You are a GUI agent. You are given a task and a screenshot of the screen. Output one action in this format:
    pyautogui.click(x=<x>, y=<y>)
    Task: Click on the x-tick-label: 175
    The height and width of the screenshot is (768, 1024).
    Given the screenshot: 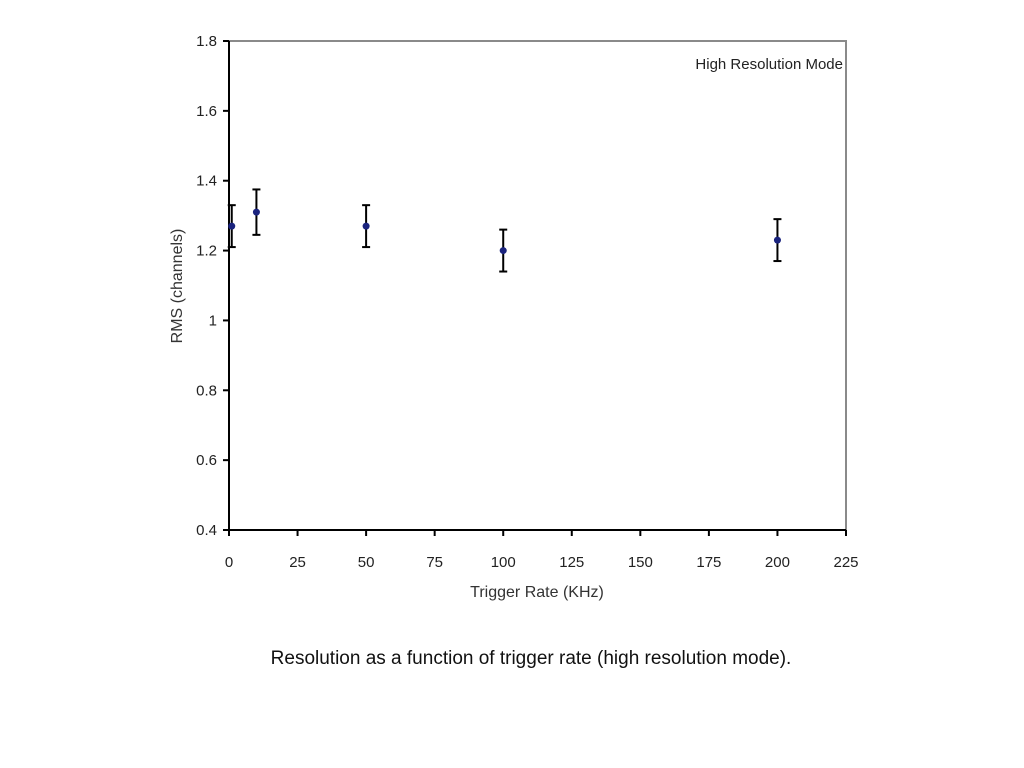 What is the action you would take?
    pyautogui.click(x=708, y=562)
    